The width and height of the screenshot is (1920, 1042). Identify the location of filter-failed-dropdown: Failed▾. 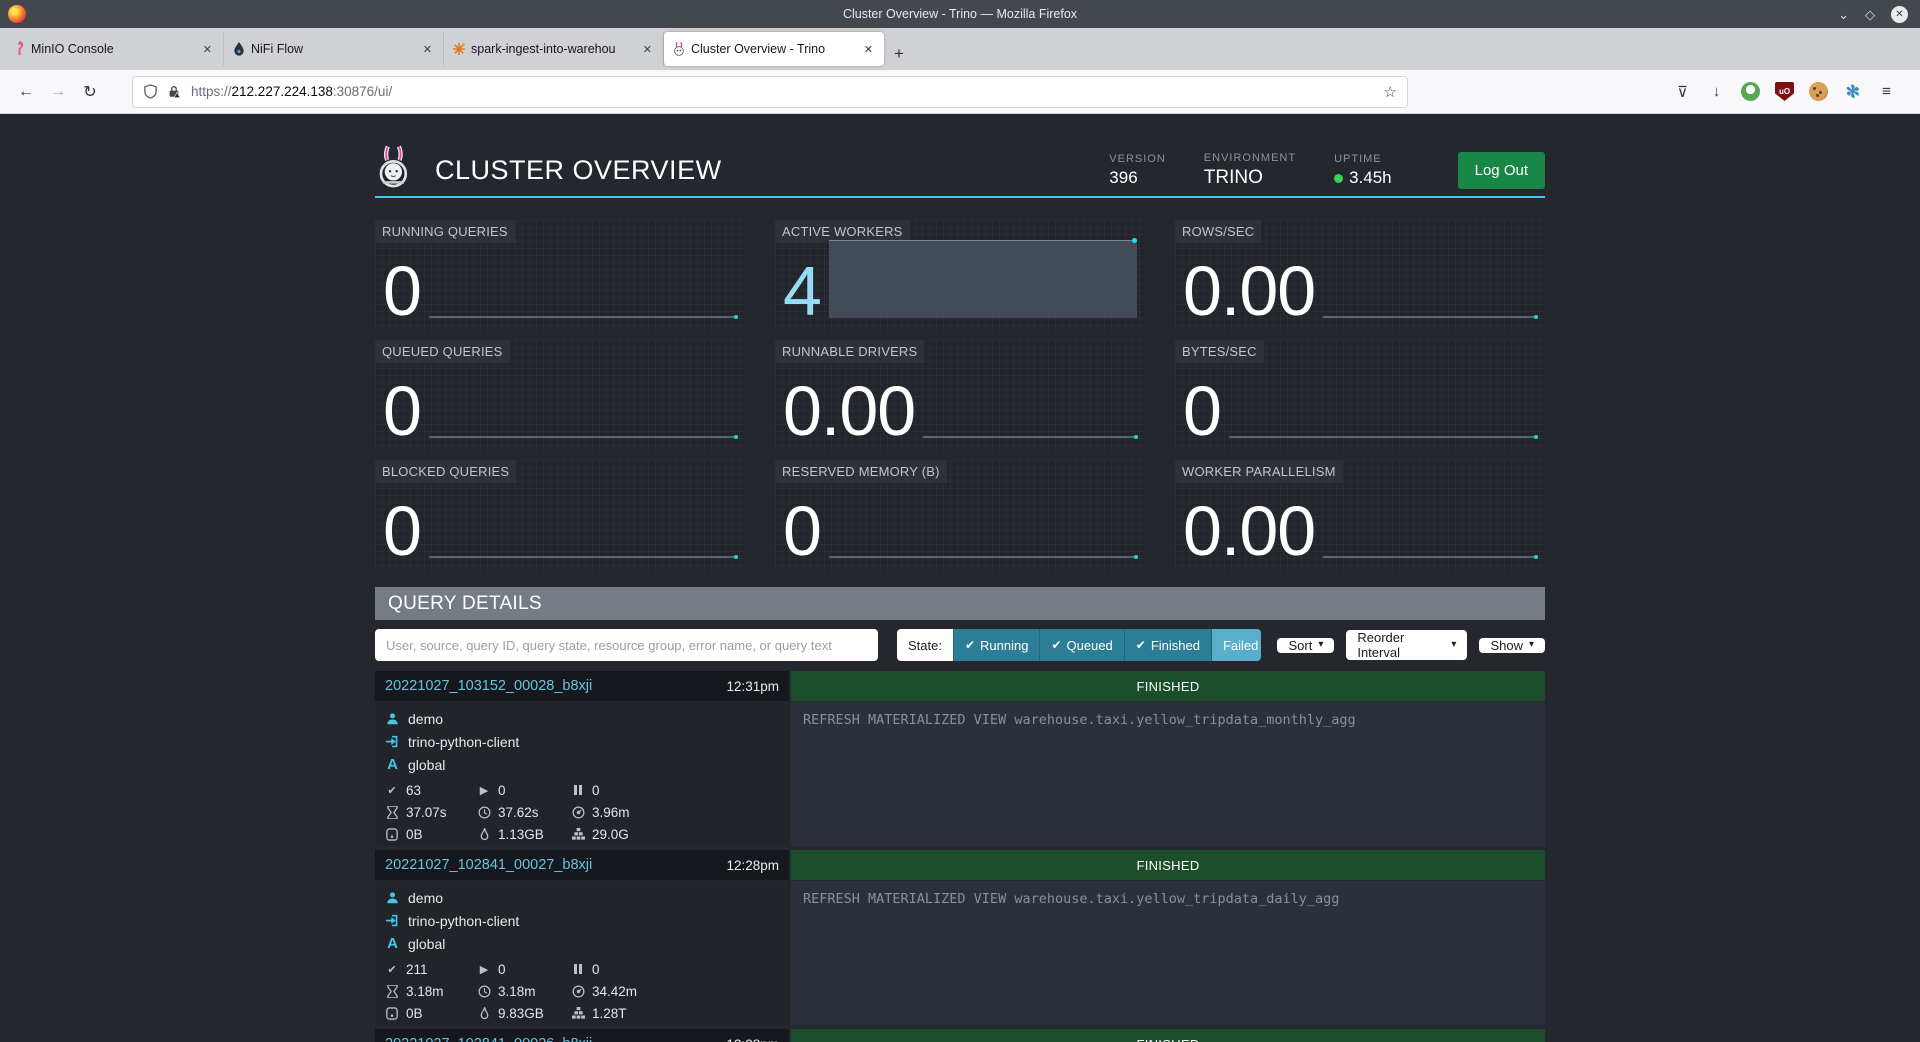
(1236, 645).